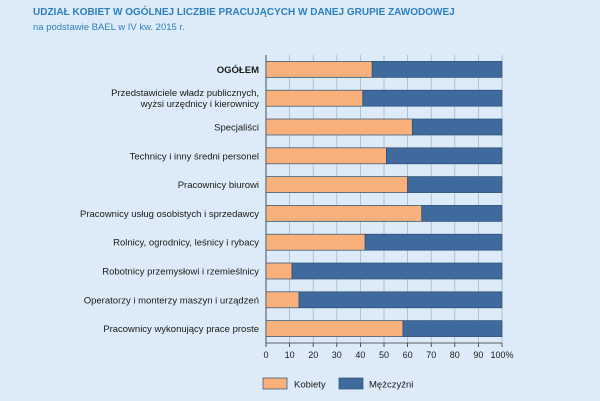  Describe the element at coordinates (455, 355) in the screenshot. I see `x-tick-label: 80` at that location.